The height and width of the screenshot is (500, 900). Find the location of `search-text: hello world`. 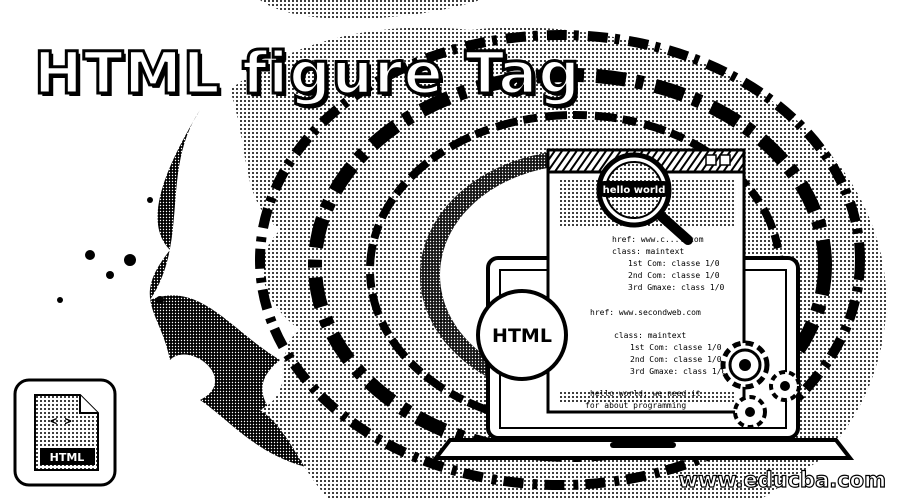

search-text: hello world is located at coordinates (634, 190).